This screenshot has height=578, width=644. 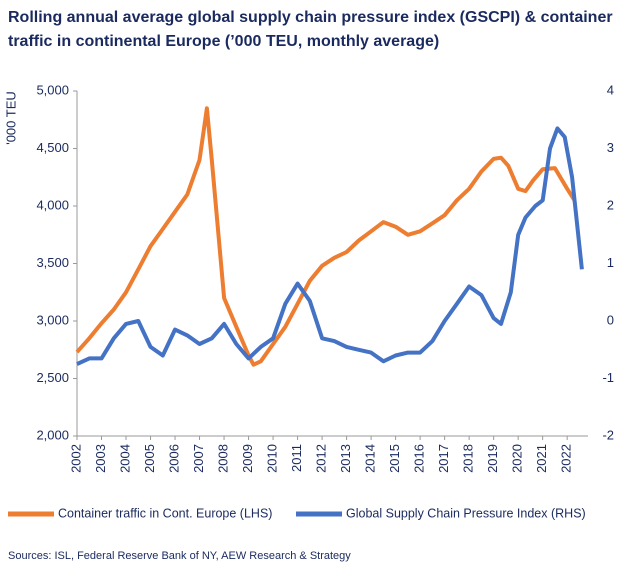 What do you see at coordinates (100, 458) in the screenshot?
I see `x-tick-label: 2003` at bounding box center [100, 458].